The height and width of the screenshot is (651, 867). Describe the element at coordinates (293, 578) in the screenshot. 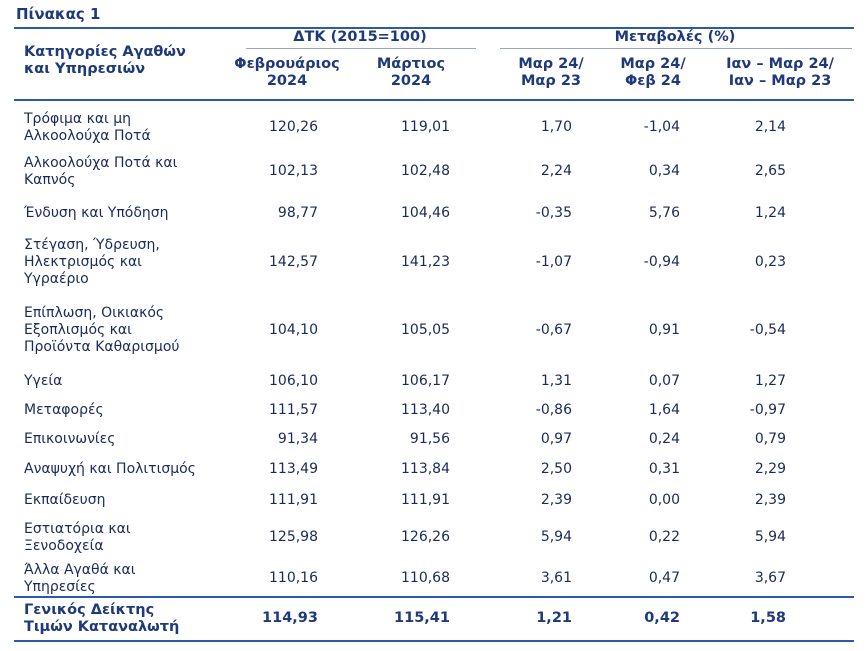

I see `cell-feb: 110,16` at that location.